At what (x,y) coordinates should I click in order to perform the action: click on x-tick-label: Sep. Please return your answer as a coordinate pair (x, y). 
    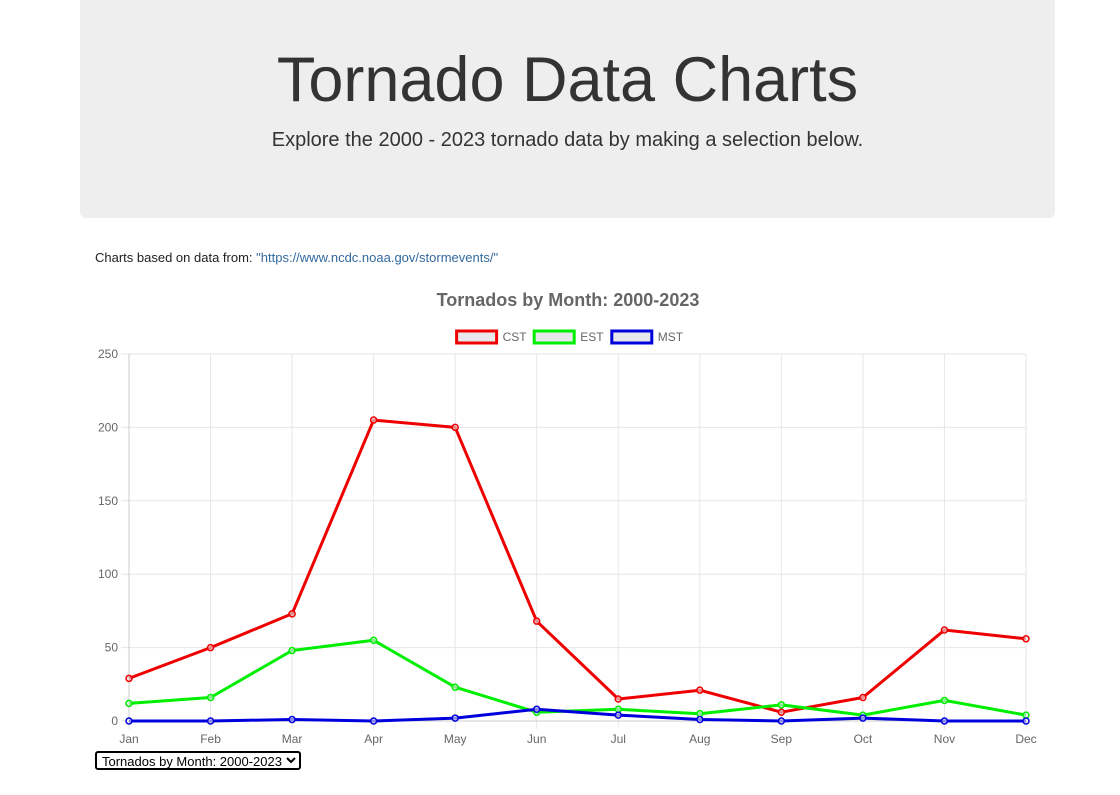
    Looking at the image, I should click on (782, 739).